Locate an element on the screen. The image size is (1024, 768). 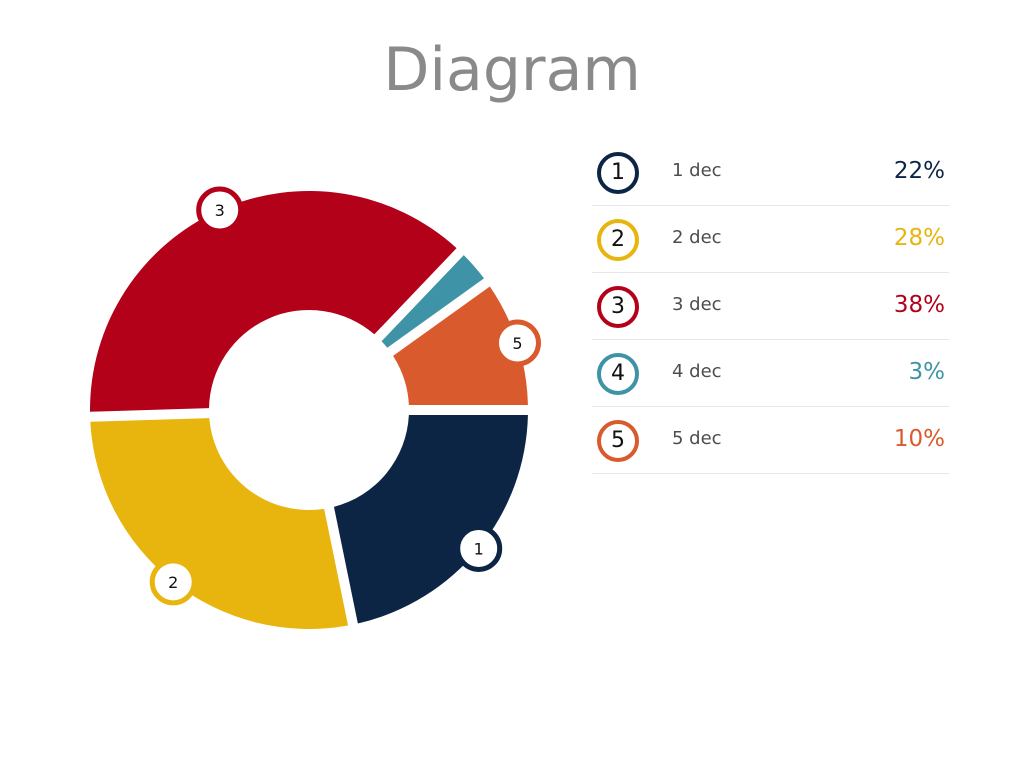
legend-value: 28% is located at coordinates (919, 238).